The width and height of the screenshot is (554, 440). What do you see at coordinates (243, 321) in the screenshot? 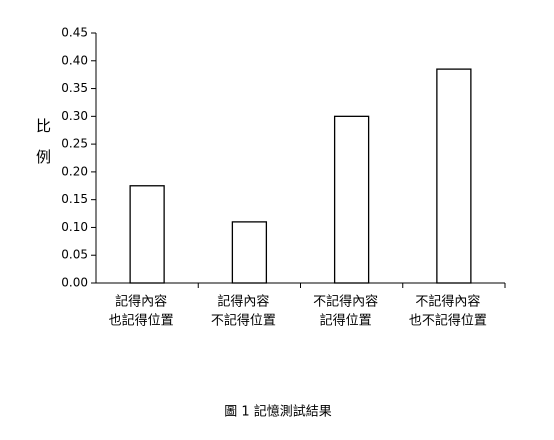
I see `x-tick-label: 不記得位置` at bounding box center [243, 321].